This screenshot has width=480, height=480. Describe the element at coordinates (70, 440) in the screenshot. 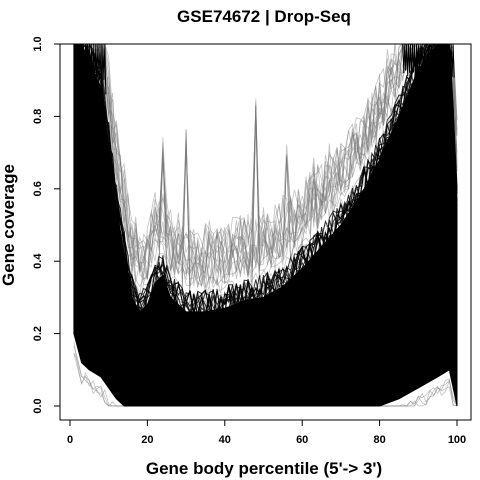

I see `x-tick-label: 0` at that location.